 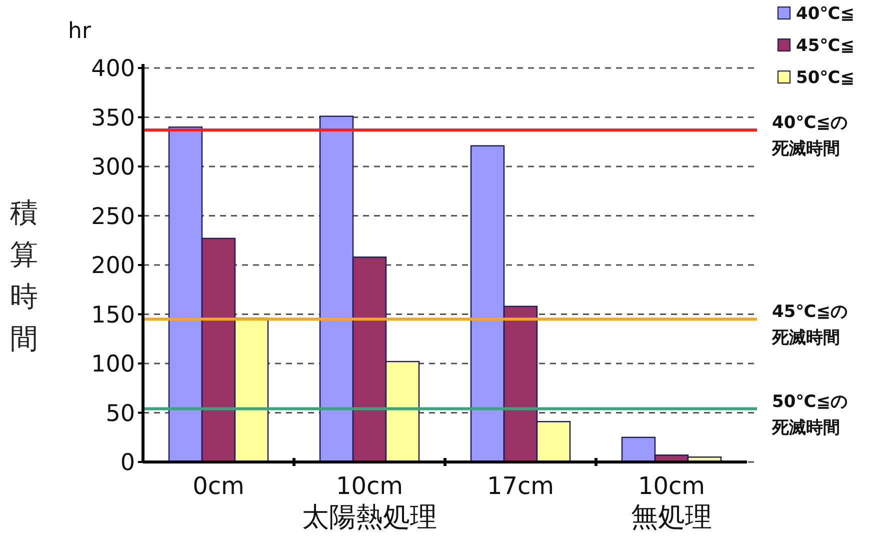 What do you see at coordinates (218, 486) in the screenshot?
I see `x-tick-label: 0cm` at bounding box center [218, 486].